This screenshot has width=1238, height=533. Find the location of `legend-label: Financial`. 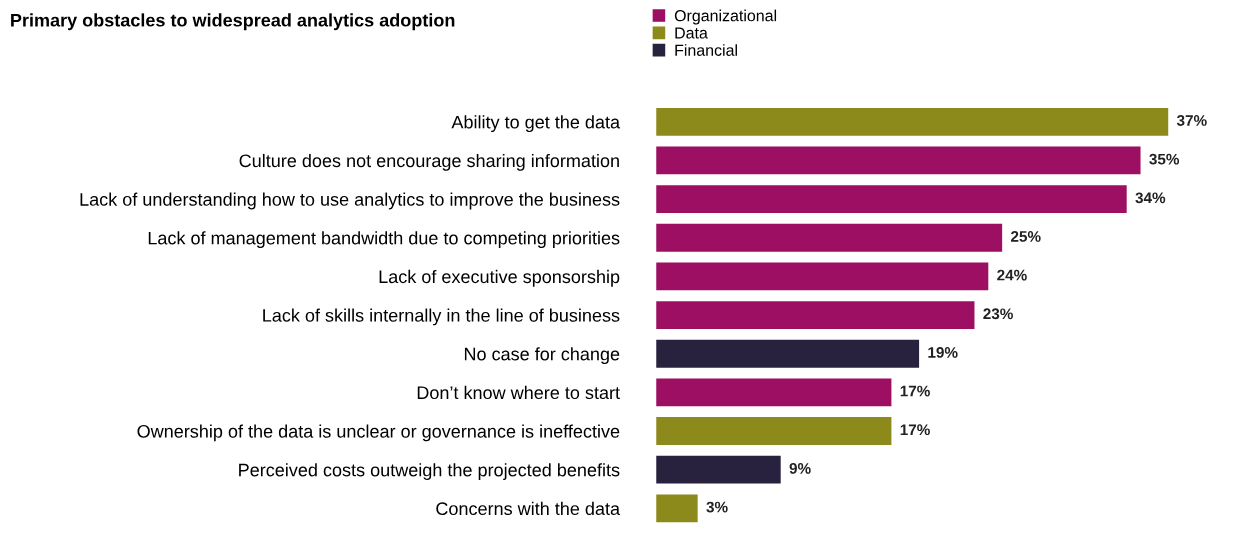

legend-label: Financial is located at coordinates (706, 50).